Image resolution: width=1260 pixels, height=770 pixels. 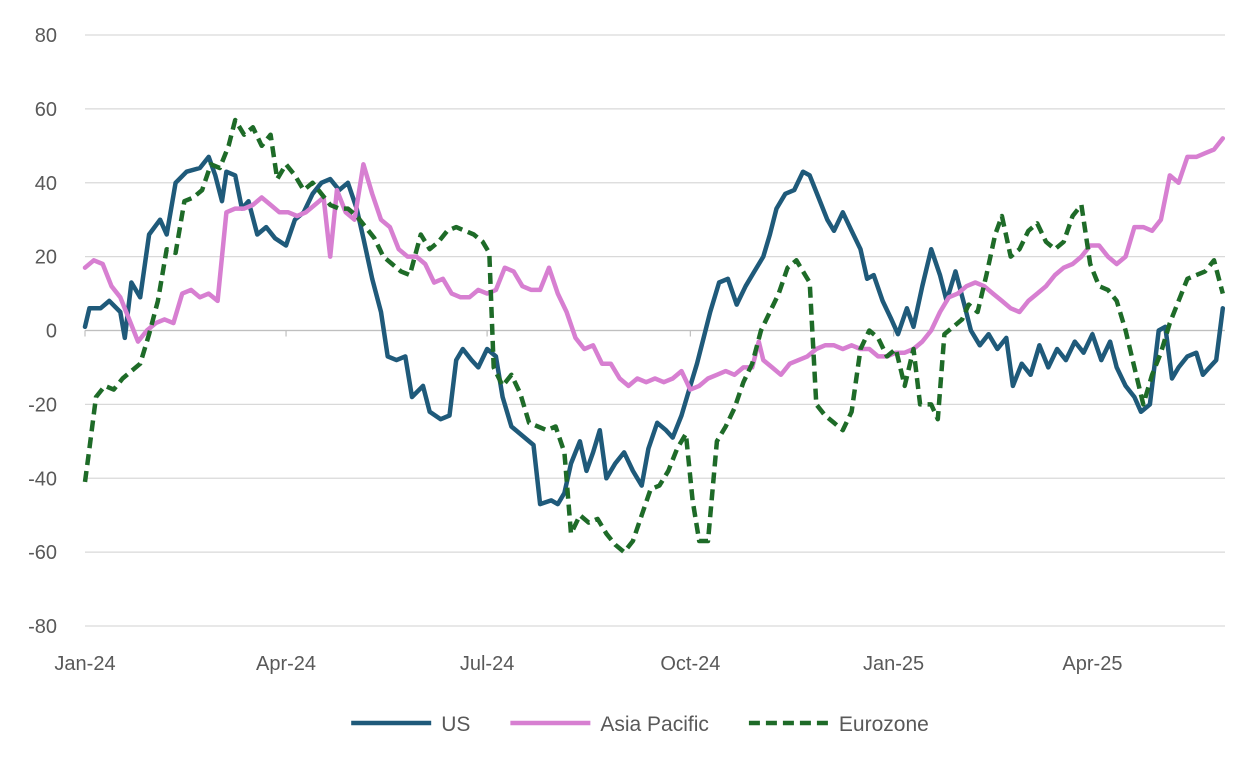 I want to click on x-tick-label: Jan-24, so click(x=84, y=664).